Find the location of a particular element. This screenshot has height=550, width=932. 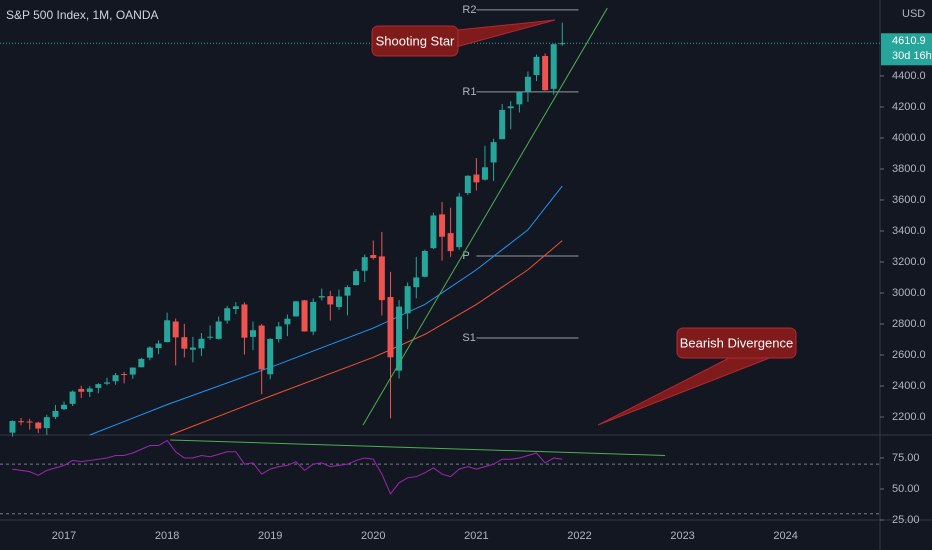

pivot-label: S1 is located at coordinates (468, 338).